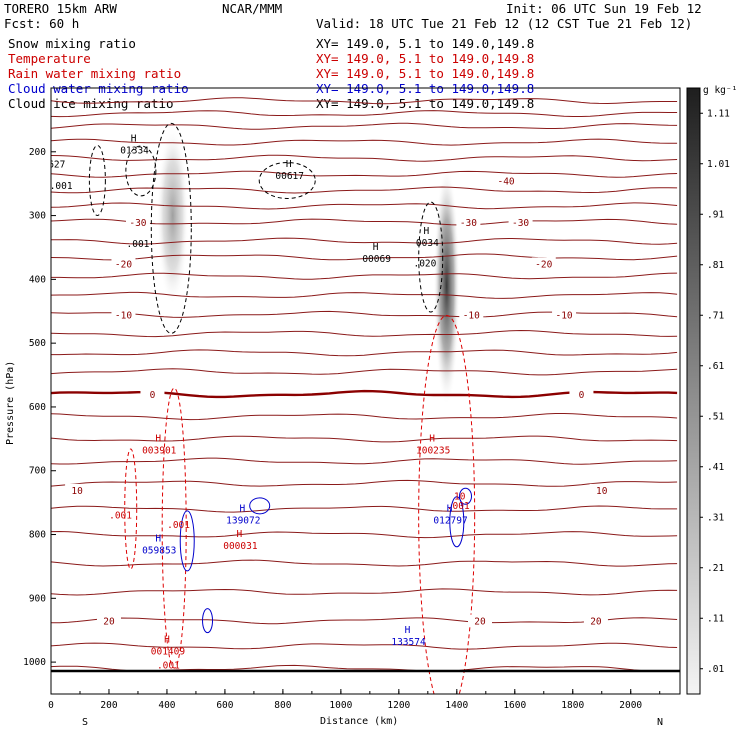 Image resolution: width=740 pixels, height=740 pixels. Describe the element at coordinates (425, 73) in the screenshot. I see `field-rain-xy: XY= 149.0, 5.1 to 149.0,149.8` at that location.